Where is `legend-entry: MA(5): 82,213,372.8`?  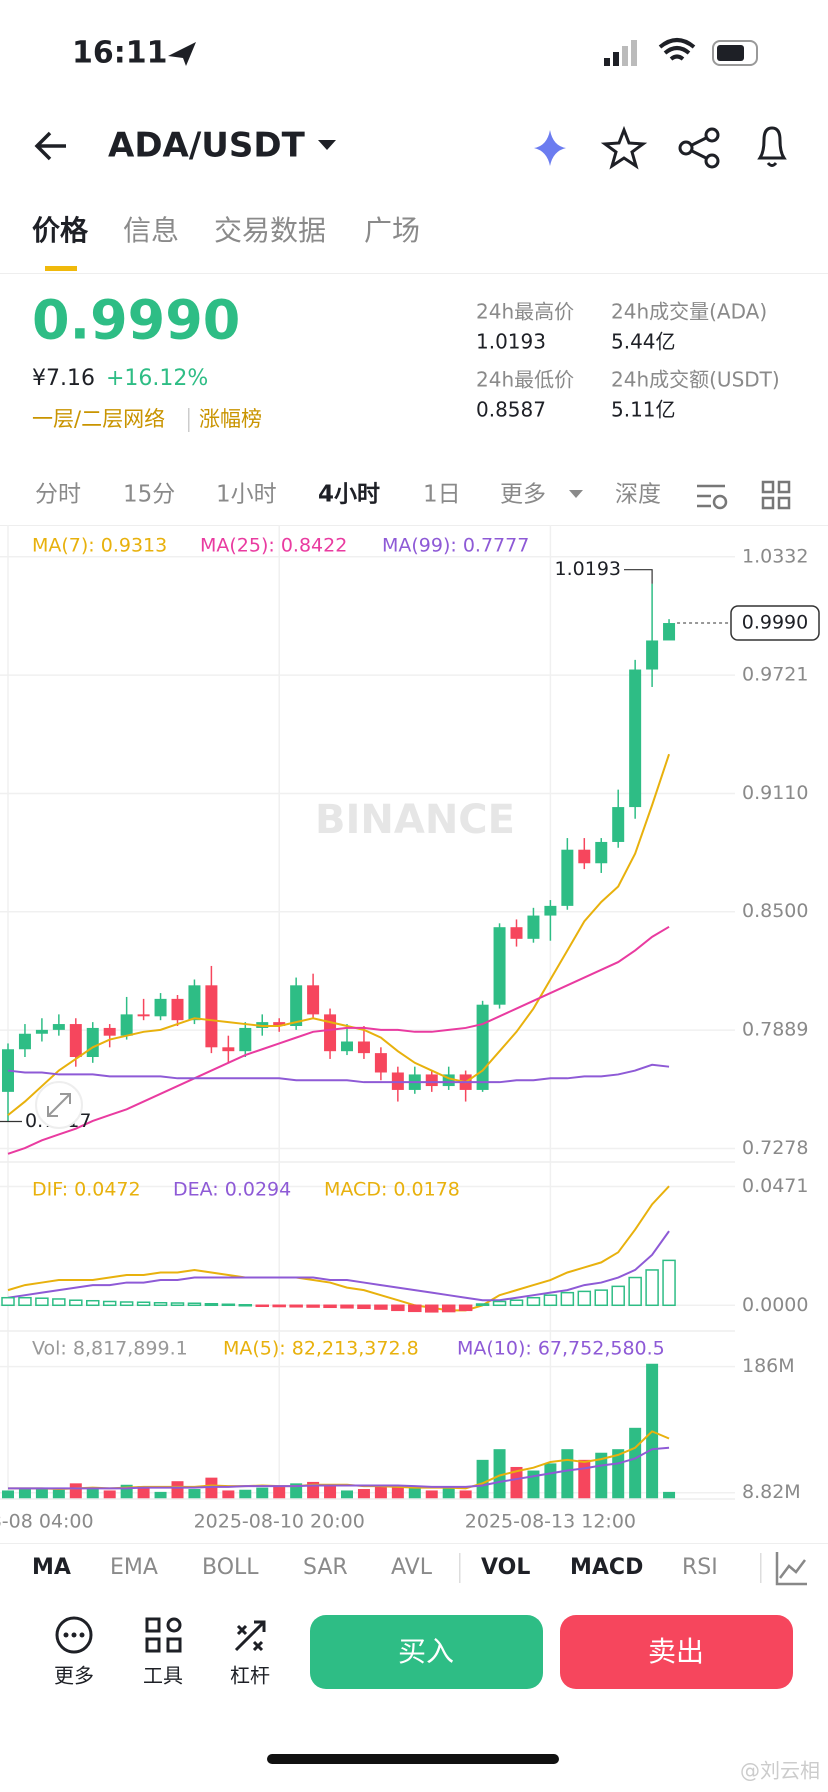 legend-entry: MA(5): 82,213,372.8 is located at coordinates (321, 1349).